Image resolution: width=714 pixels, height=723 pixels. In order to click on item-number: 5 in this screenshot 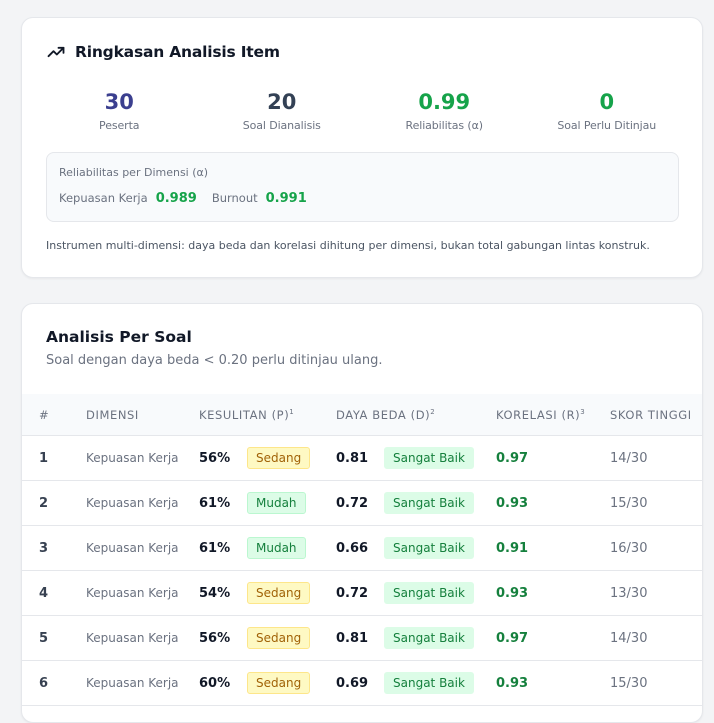, I will do `click(44, 638)`.